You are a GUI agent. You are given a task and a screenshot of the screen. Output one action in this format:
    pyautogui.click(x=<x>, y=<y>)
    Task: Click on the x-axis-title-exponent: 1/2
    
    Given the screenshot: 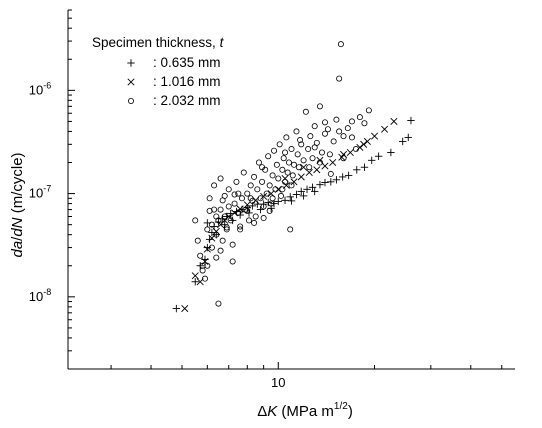 What is the action you would take?
    pyautogui.click(x=341, y=406)
    